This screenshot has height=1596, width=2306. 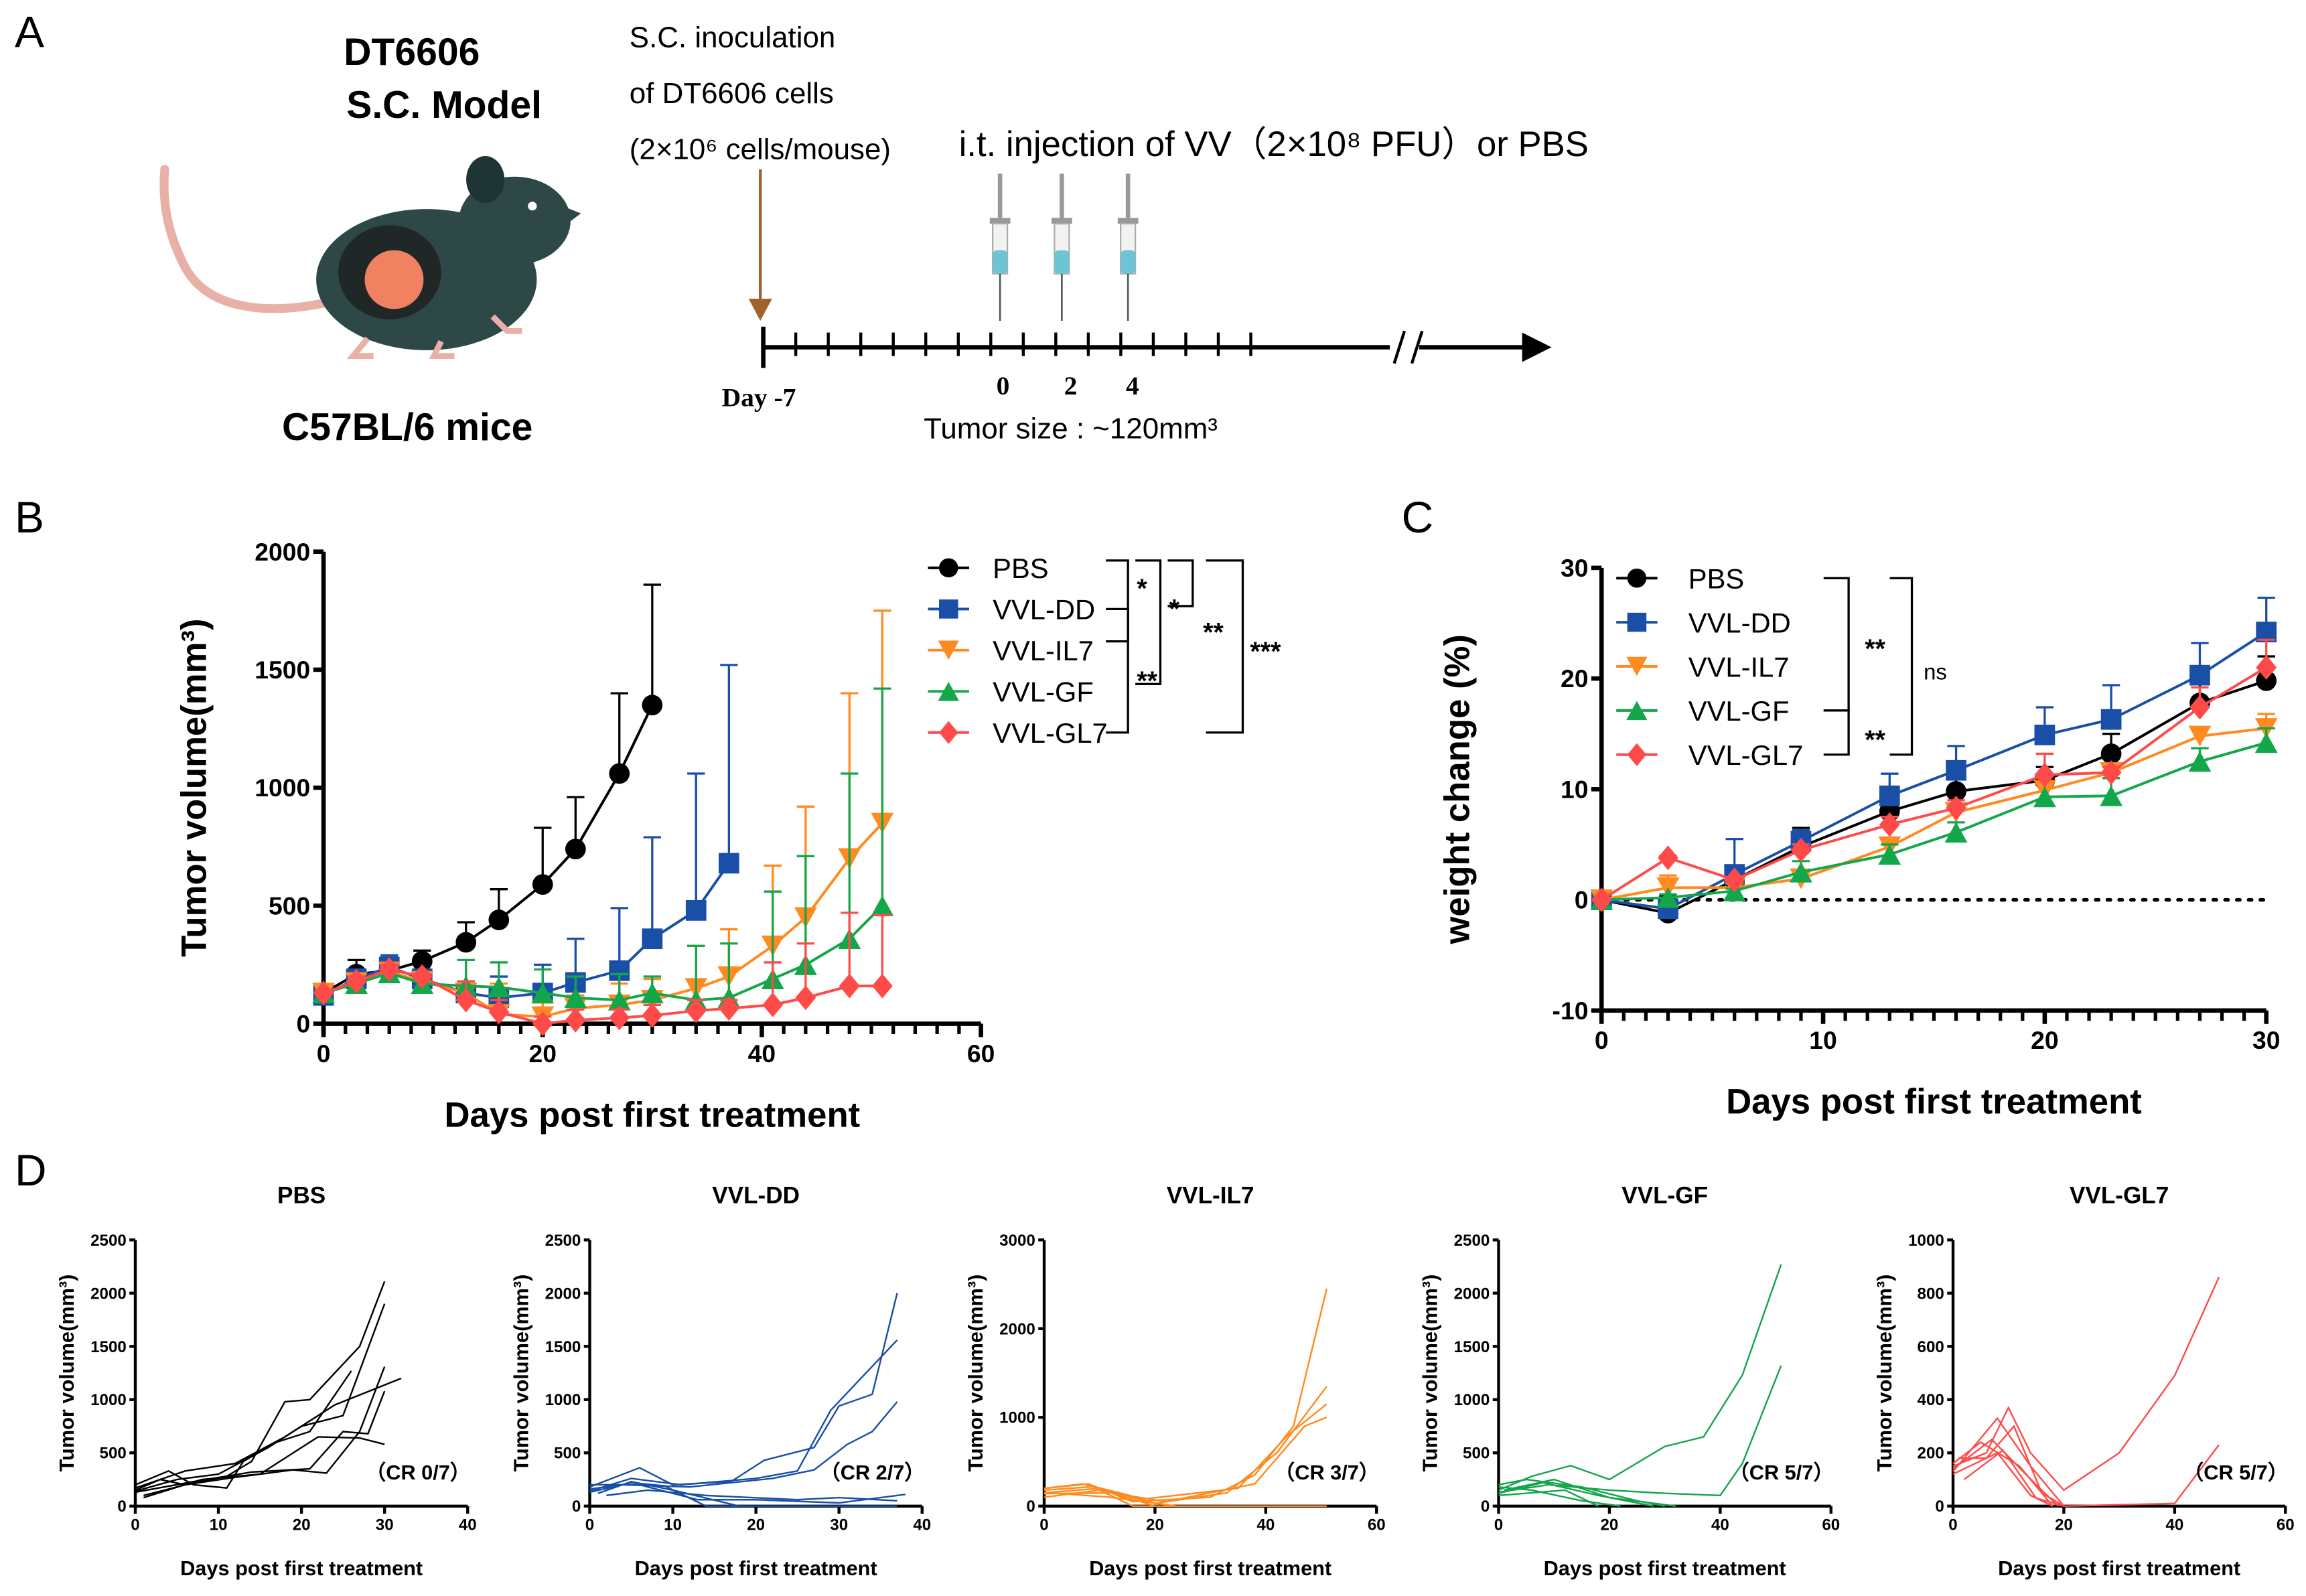 What do you see at coordinates (1665, 1195) in the screenshot?
I see `chart-title: VVL-GF` at bounding box center [1665, 1195].